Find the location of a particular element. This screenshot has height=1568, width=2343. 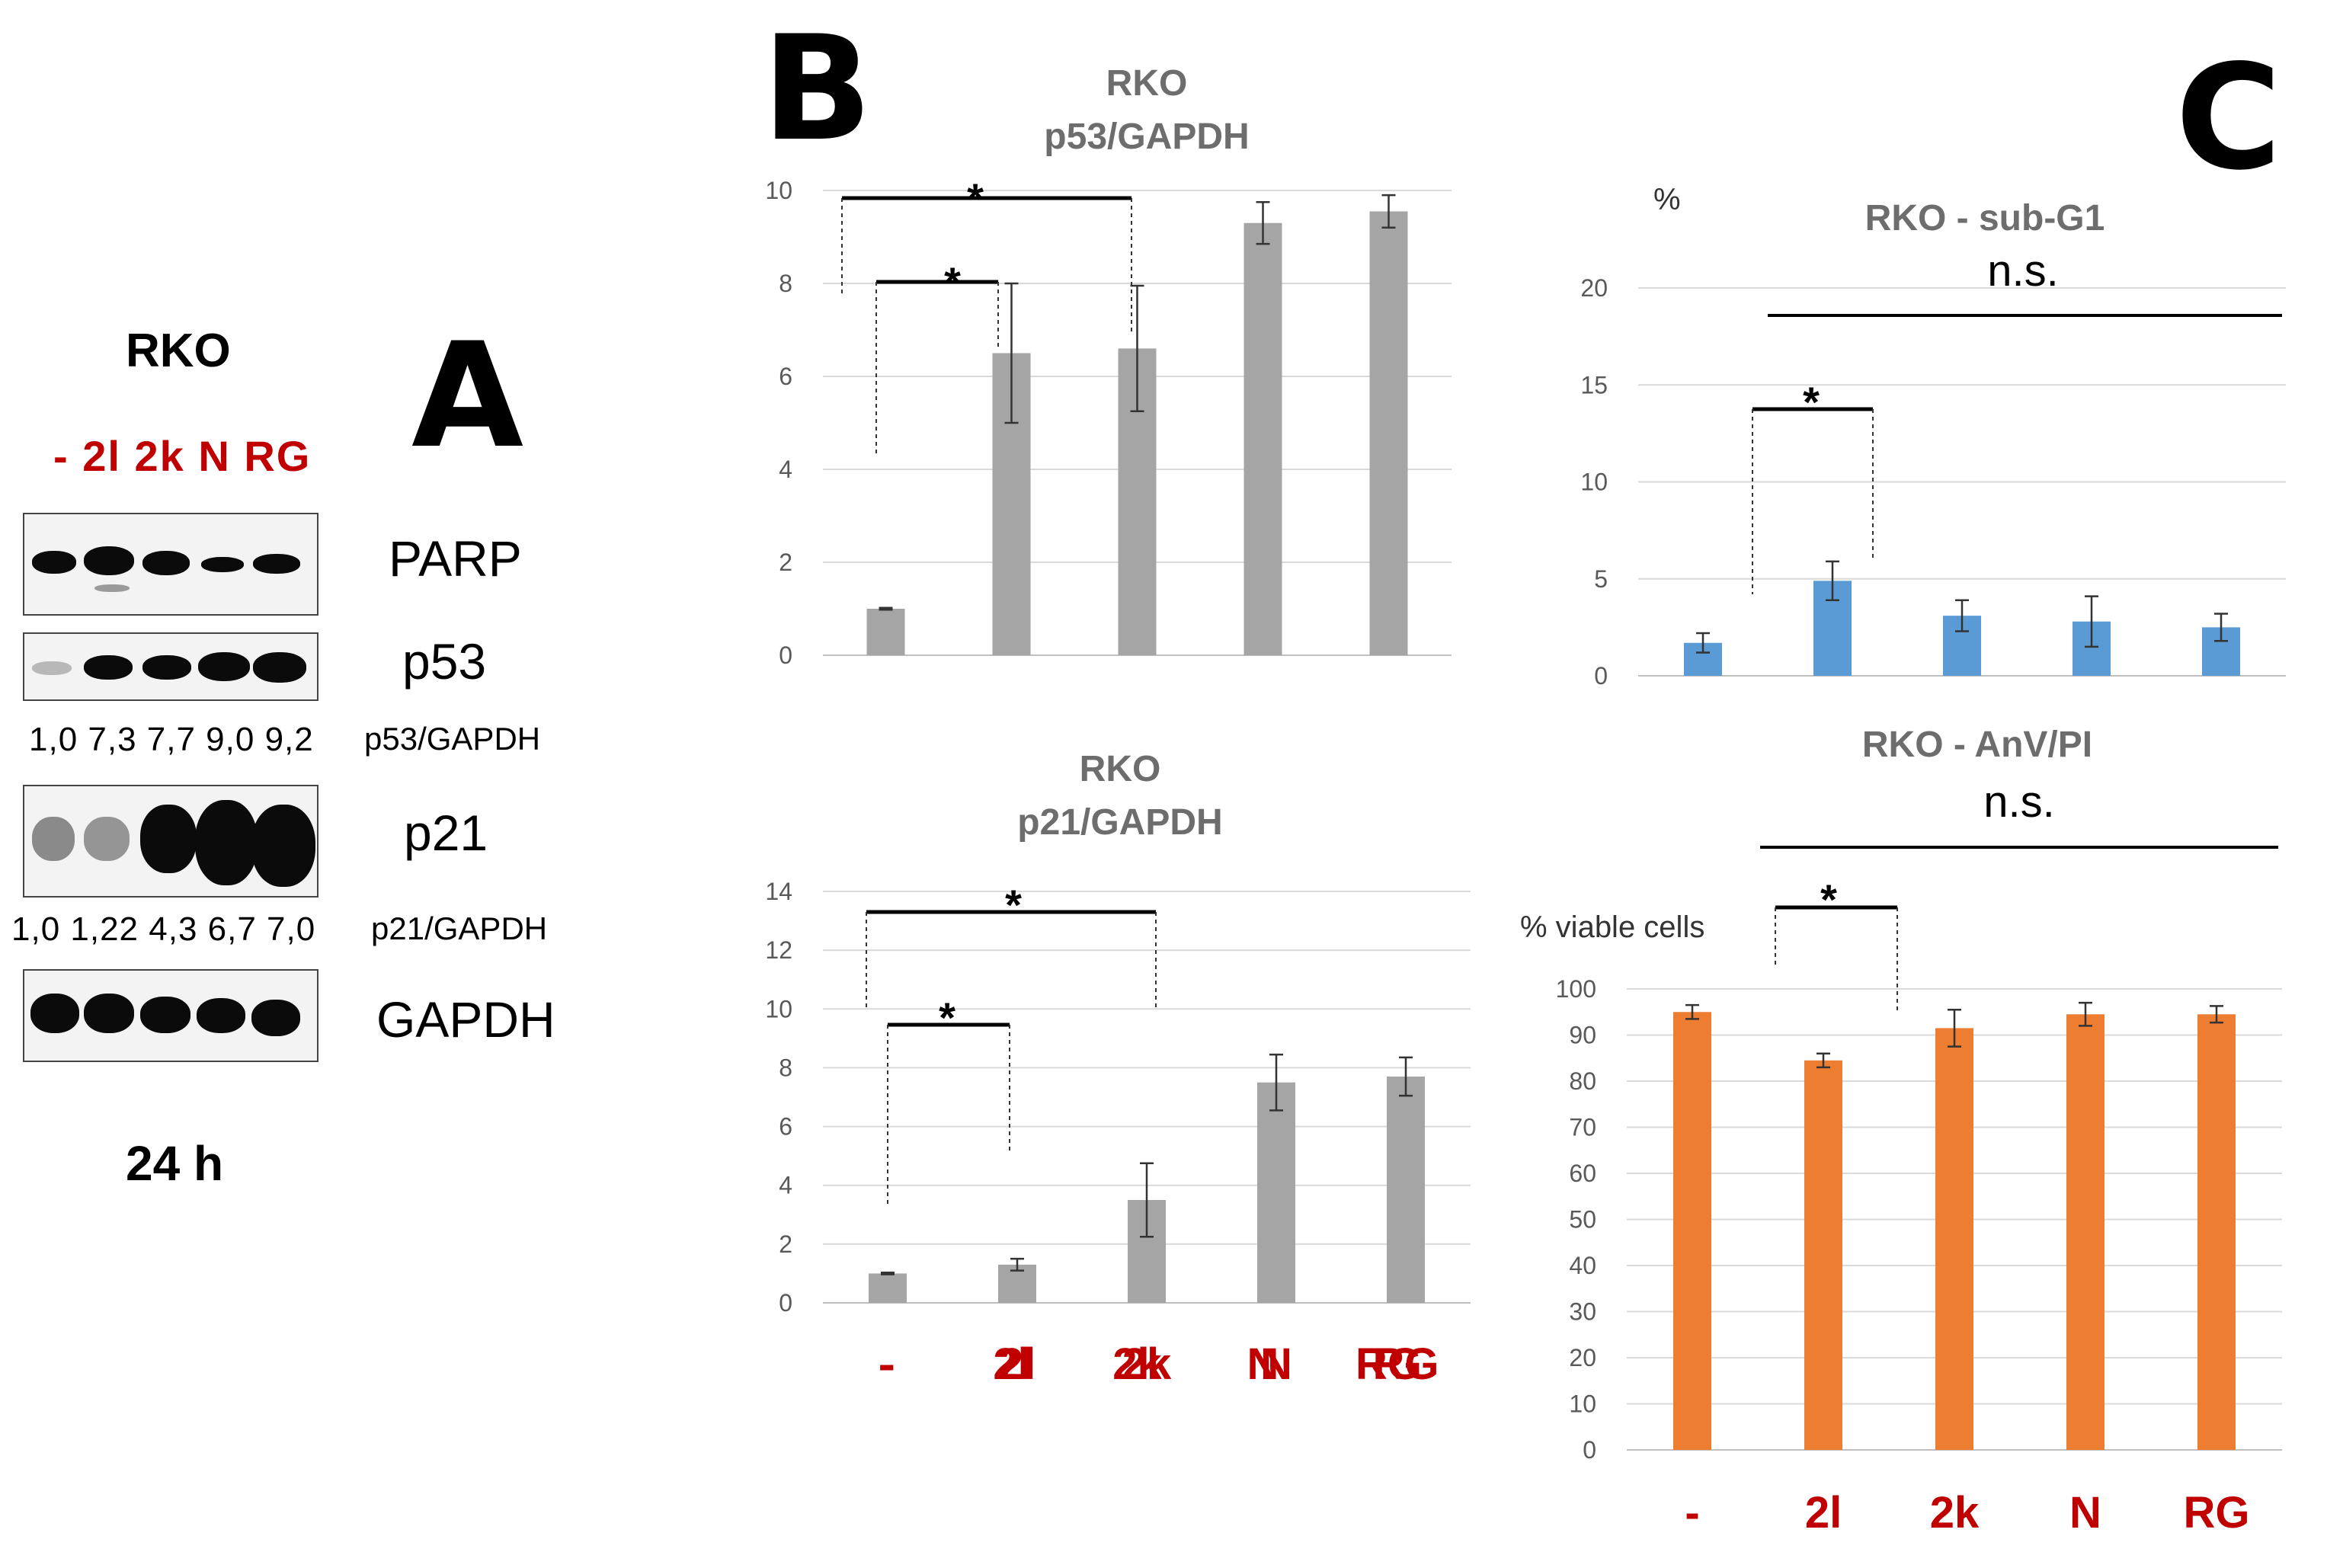

blot-p53 is located at coordinates (171, 666).